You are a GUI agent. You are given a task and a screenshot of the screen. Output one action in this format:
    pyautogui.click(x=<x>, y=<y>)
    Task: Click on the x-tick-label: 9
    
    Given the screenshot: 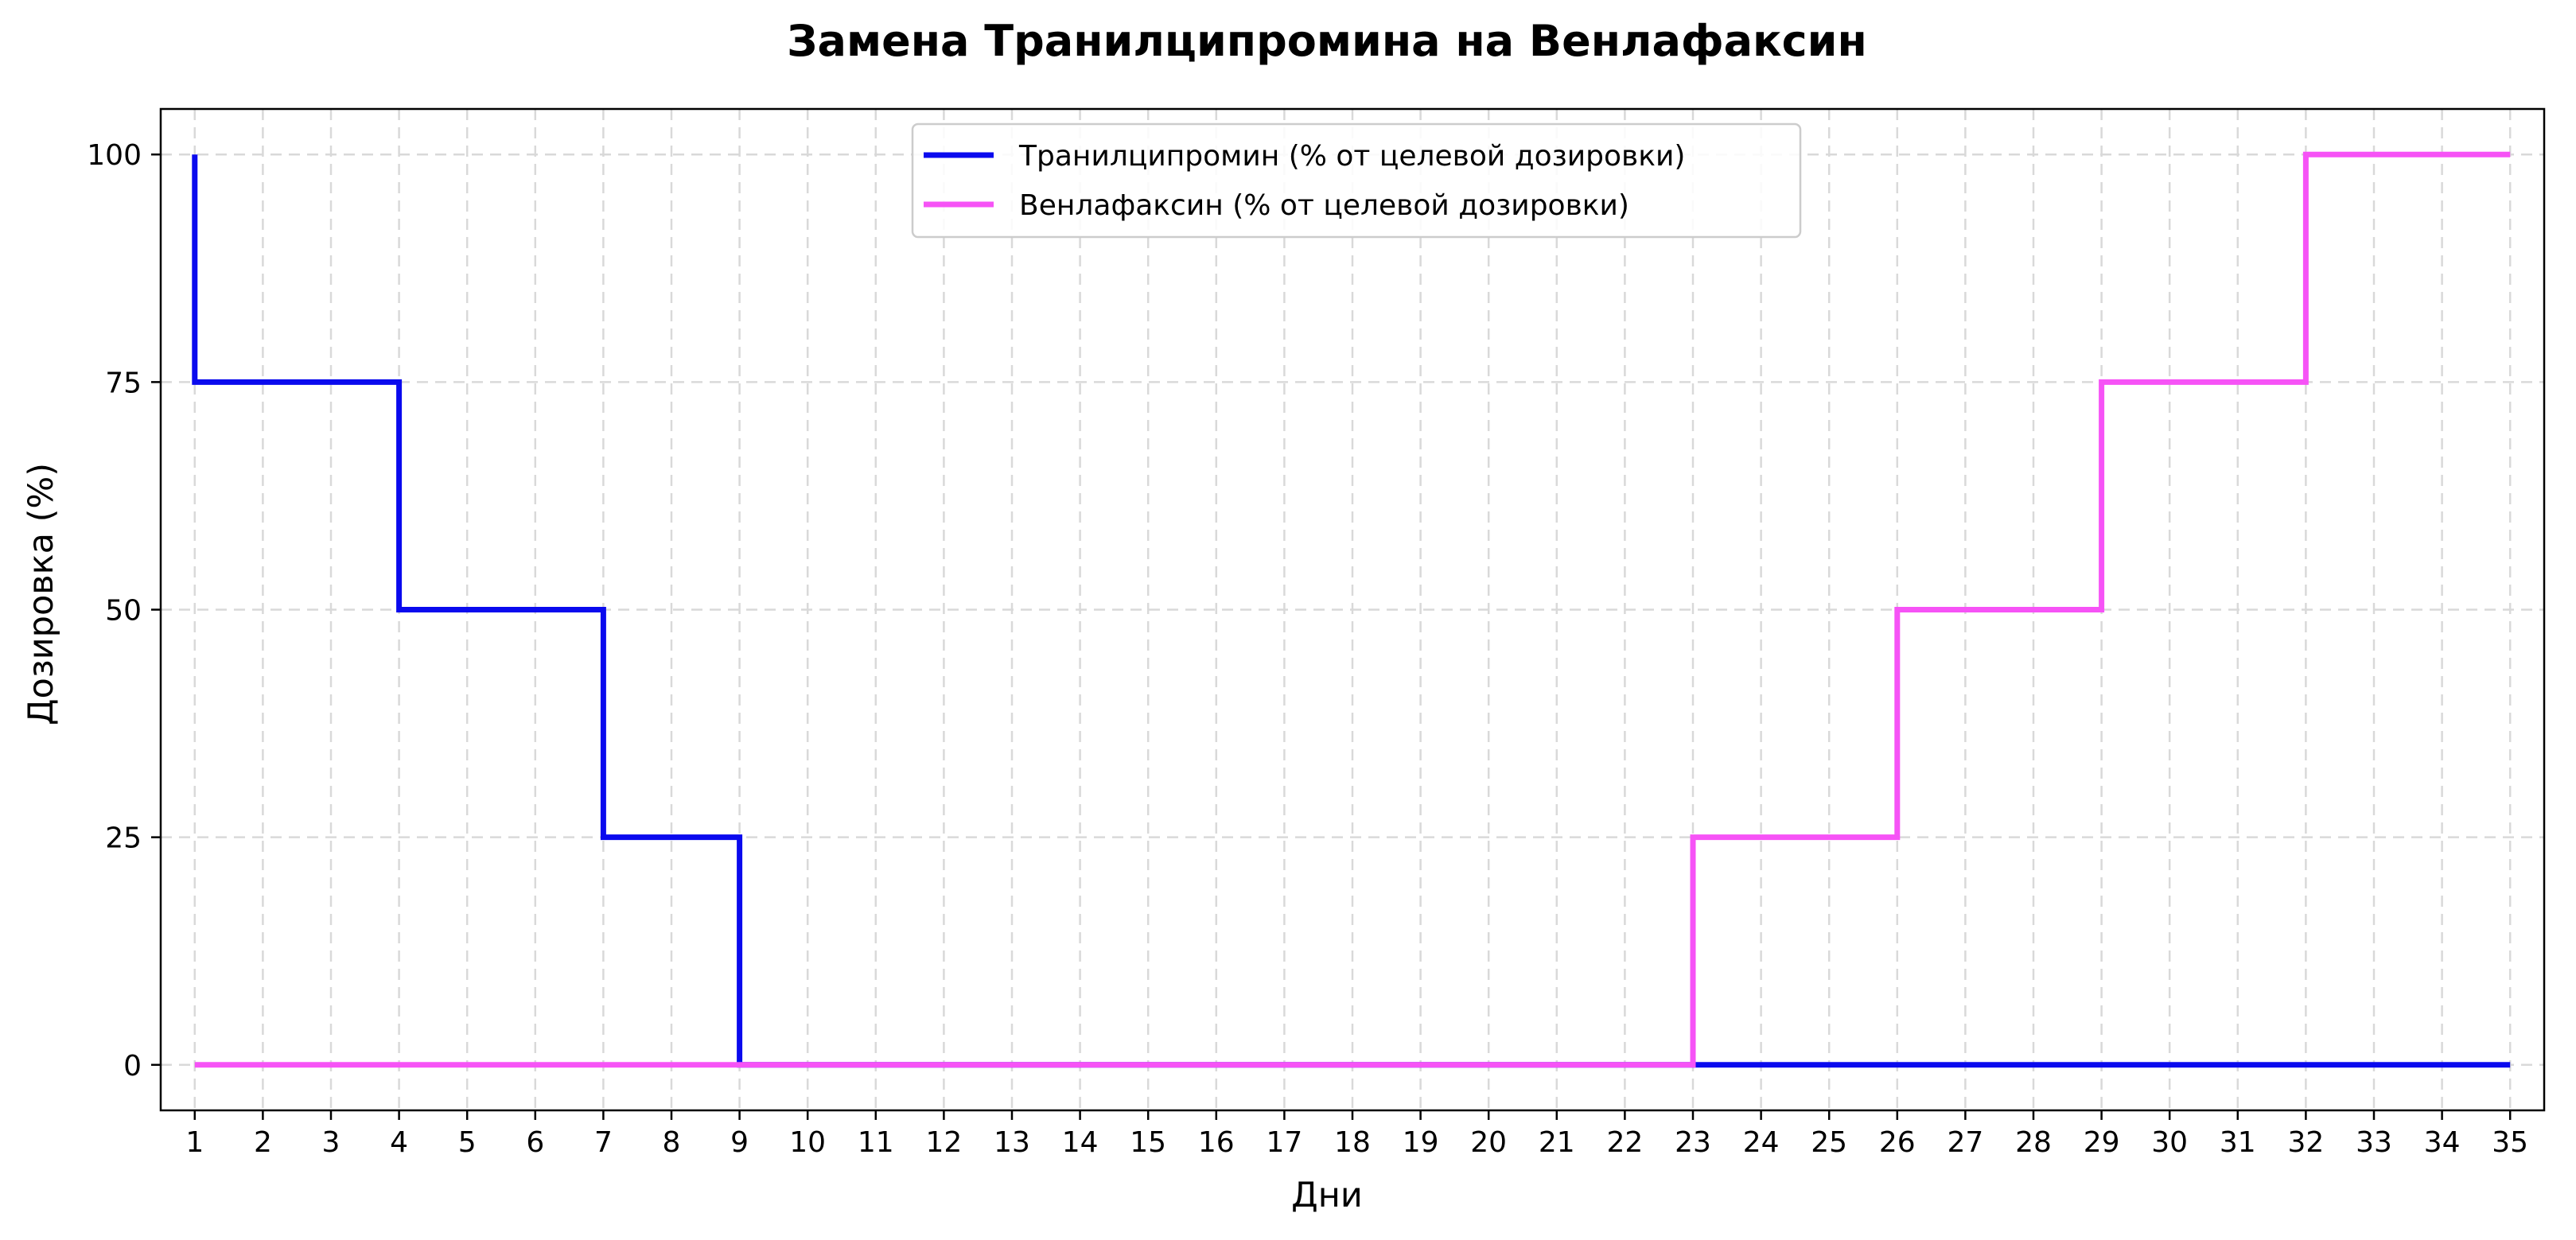 What is the action you would take?
    pyautogui.click(x=740, y=1142)
    